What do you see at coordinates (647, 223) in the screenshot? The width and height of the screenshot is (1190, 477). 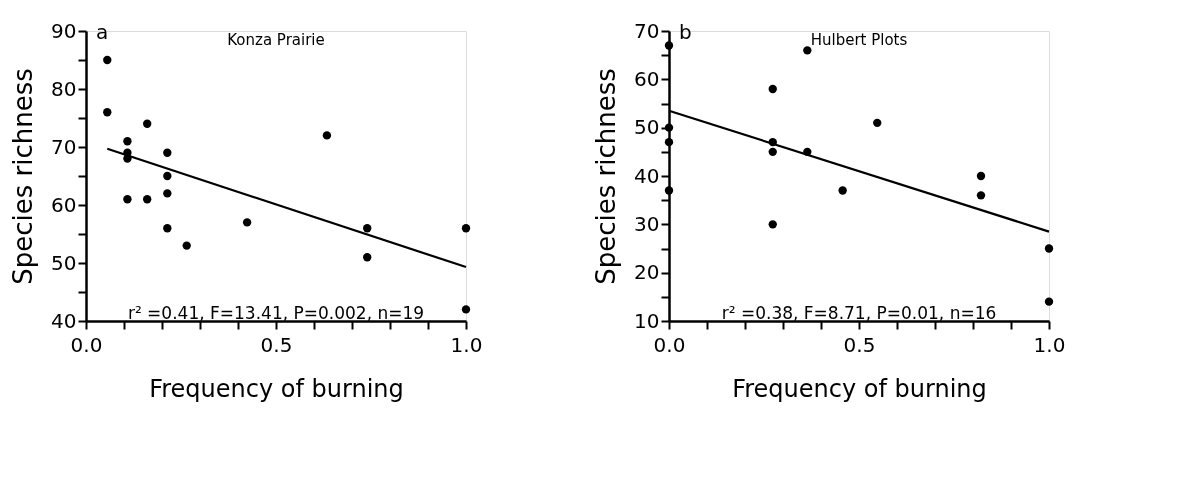 I see `y-tick-label: 30` at bounding box center [647, 223].